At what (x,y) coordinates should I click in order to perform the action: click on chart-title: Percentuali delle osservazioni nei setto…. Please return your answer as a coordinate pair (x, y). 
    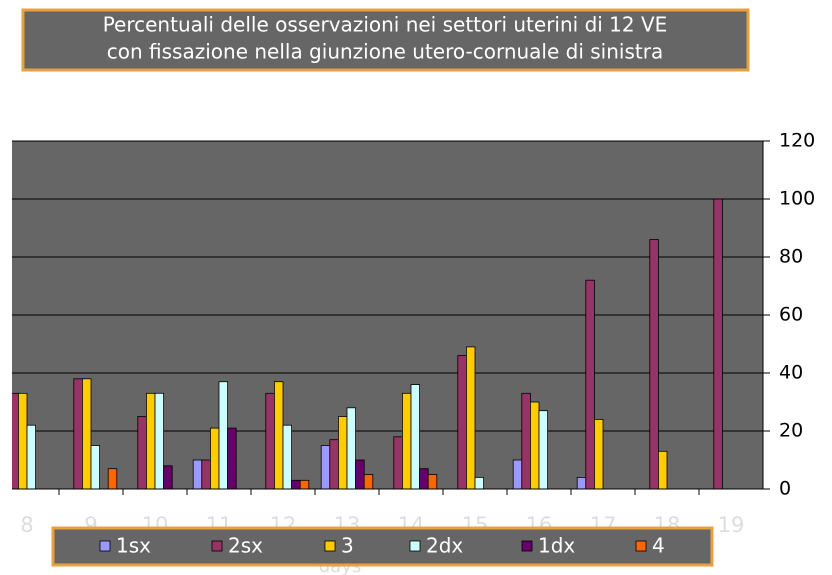
    Looking at the image, I should click on (385, 25).